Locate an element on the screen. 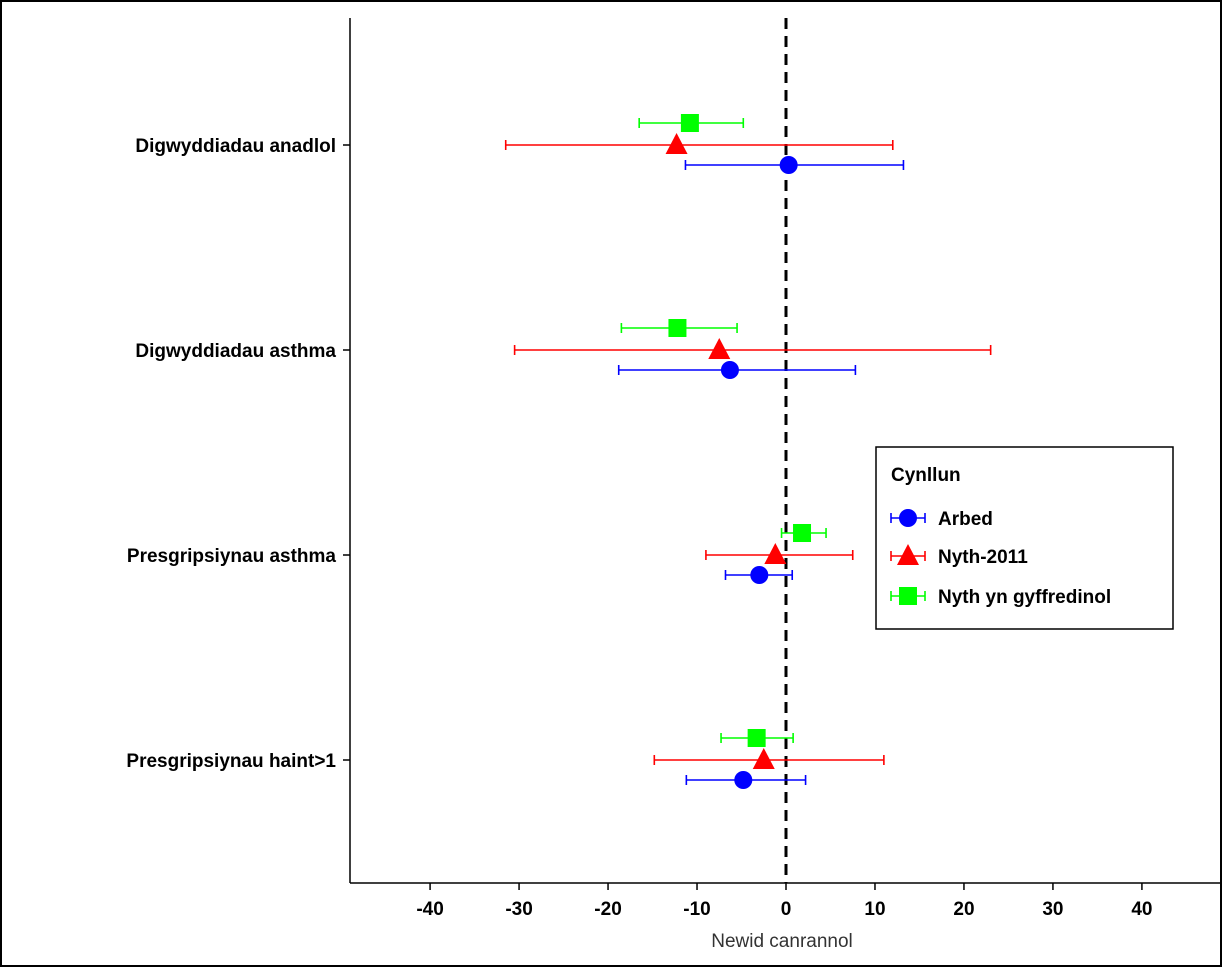 This screenshot has width=1222, height=972. y-category-label: Presgripsiynau asthma is located at coordinates (232, 556).